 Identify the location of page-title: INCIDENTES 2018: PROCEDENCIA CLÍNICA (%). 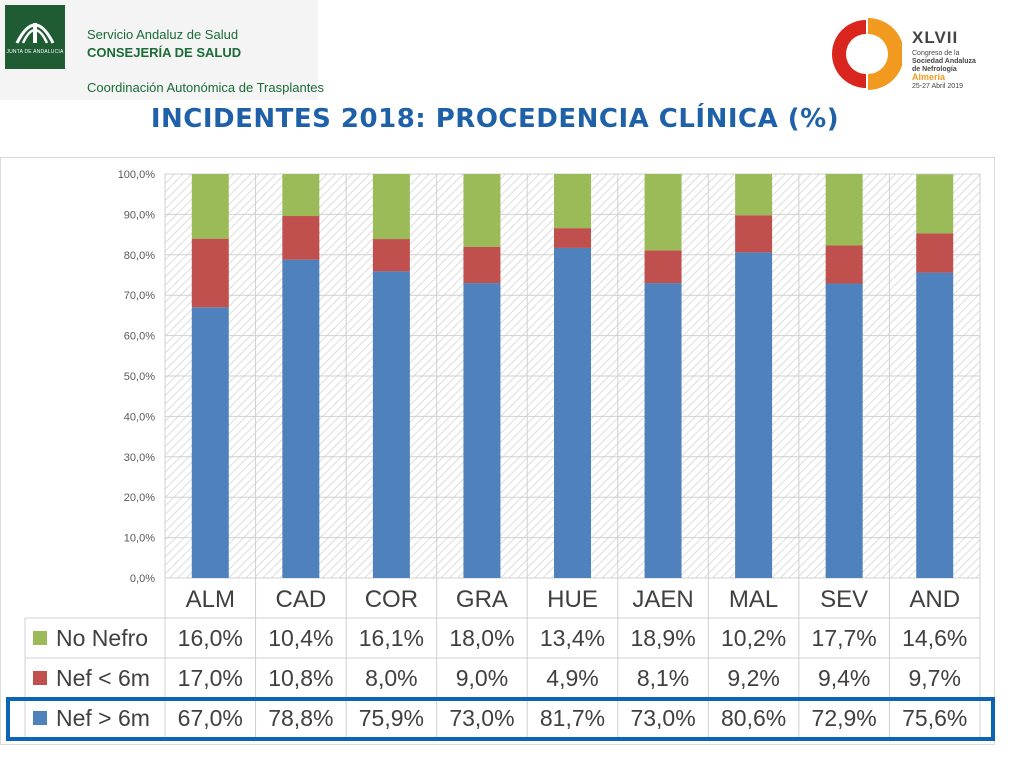
(495, 119).